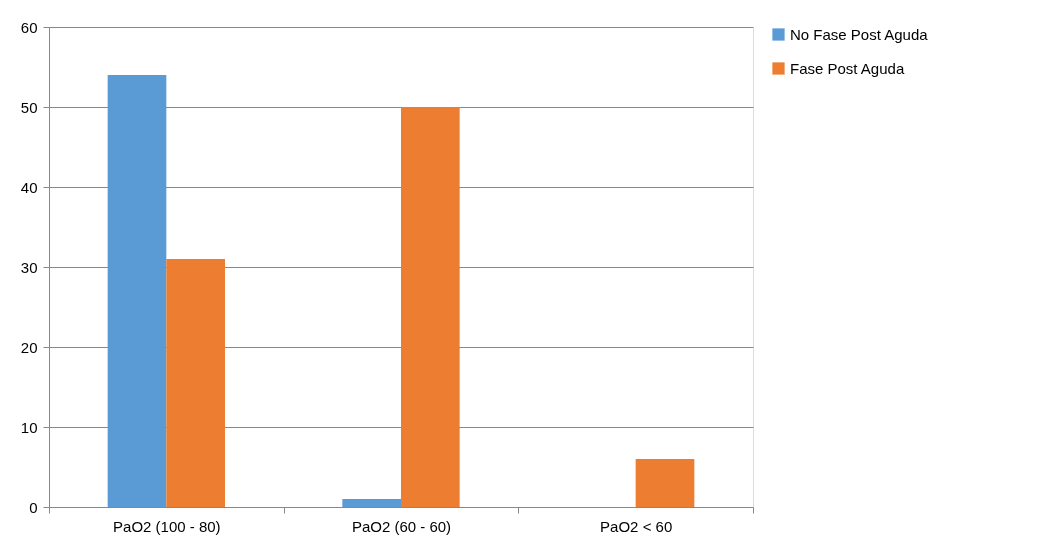 The height and width of the screenshot is (548, 1045). What do you see at coordinates (859, 34) in the screenshot?
I see `legend-label: No Fase Post Aguda` at bounding box center [859, 34].